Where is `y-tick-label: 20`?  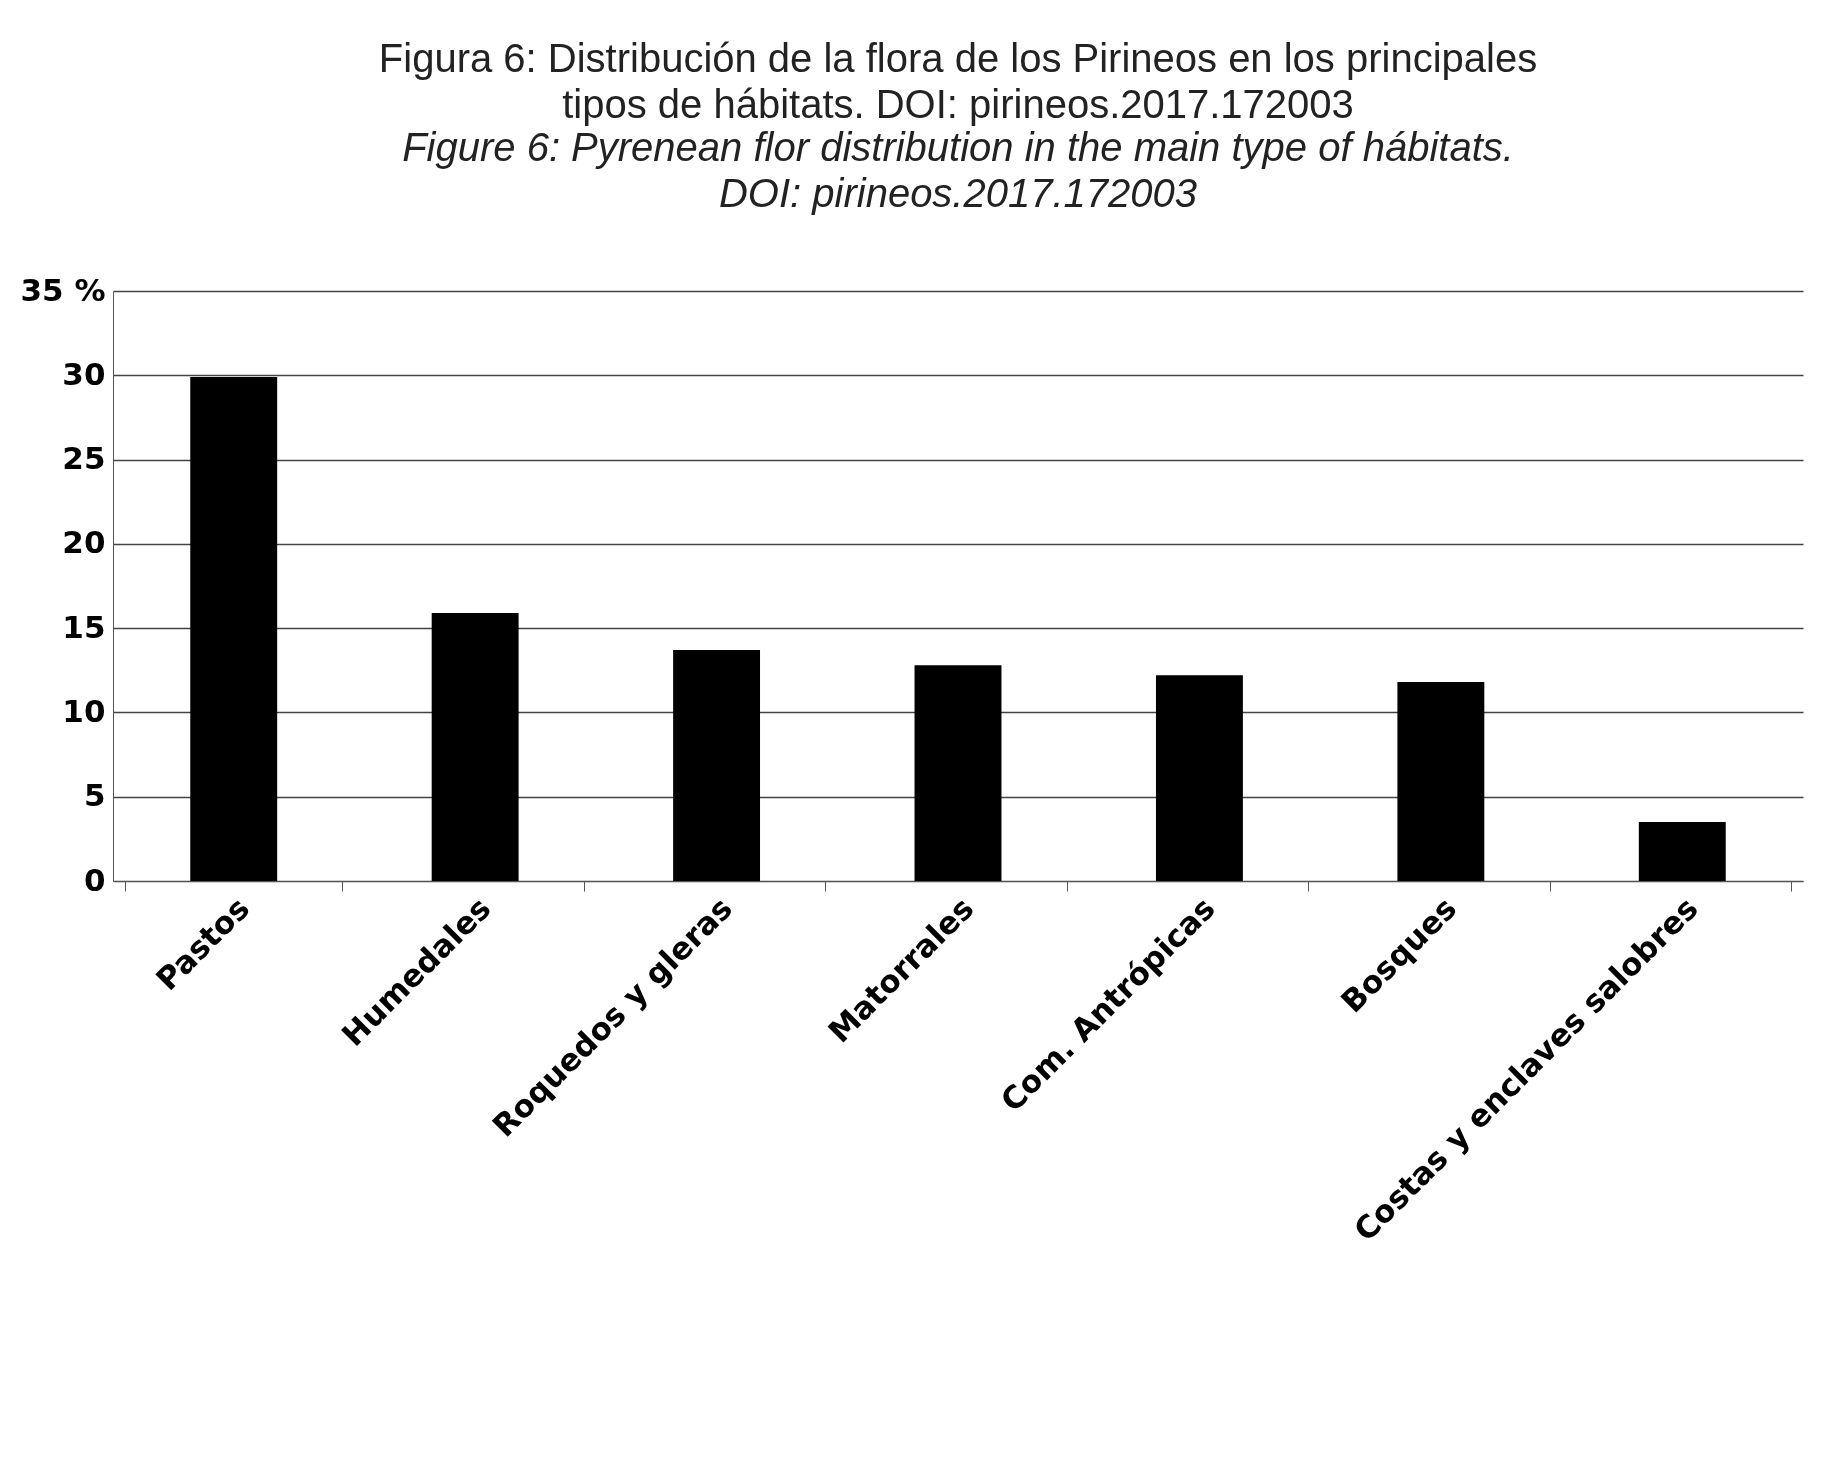 y-tick-label: 20 is located at coordinates (84, 542).